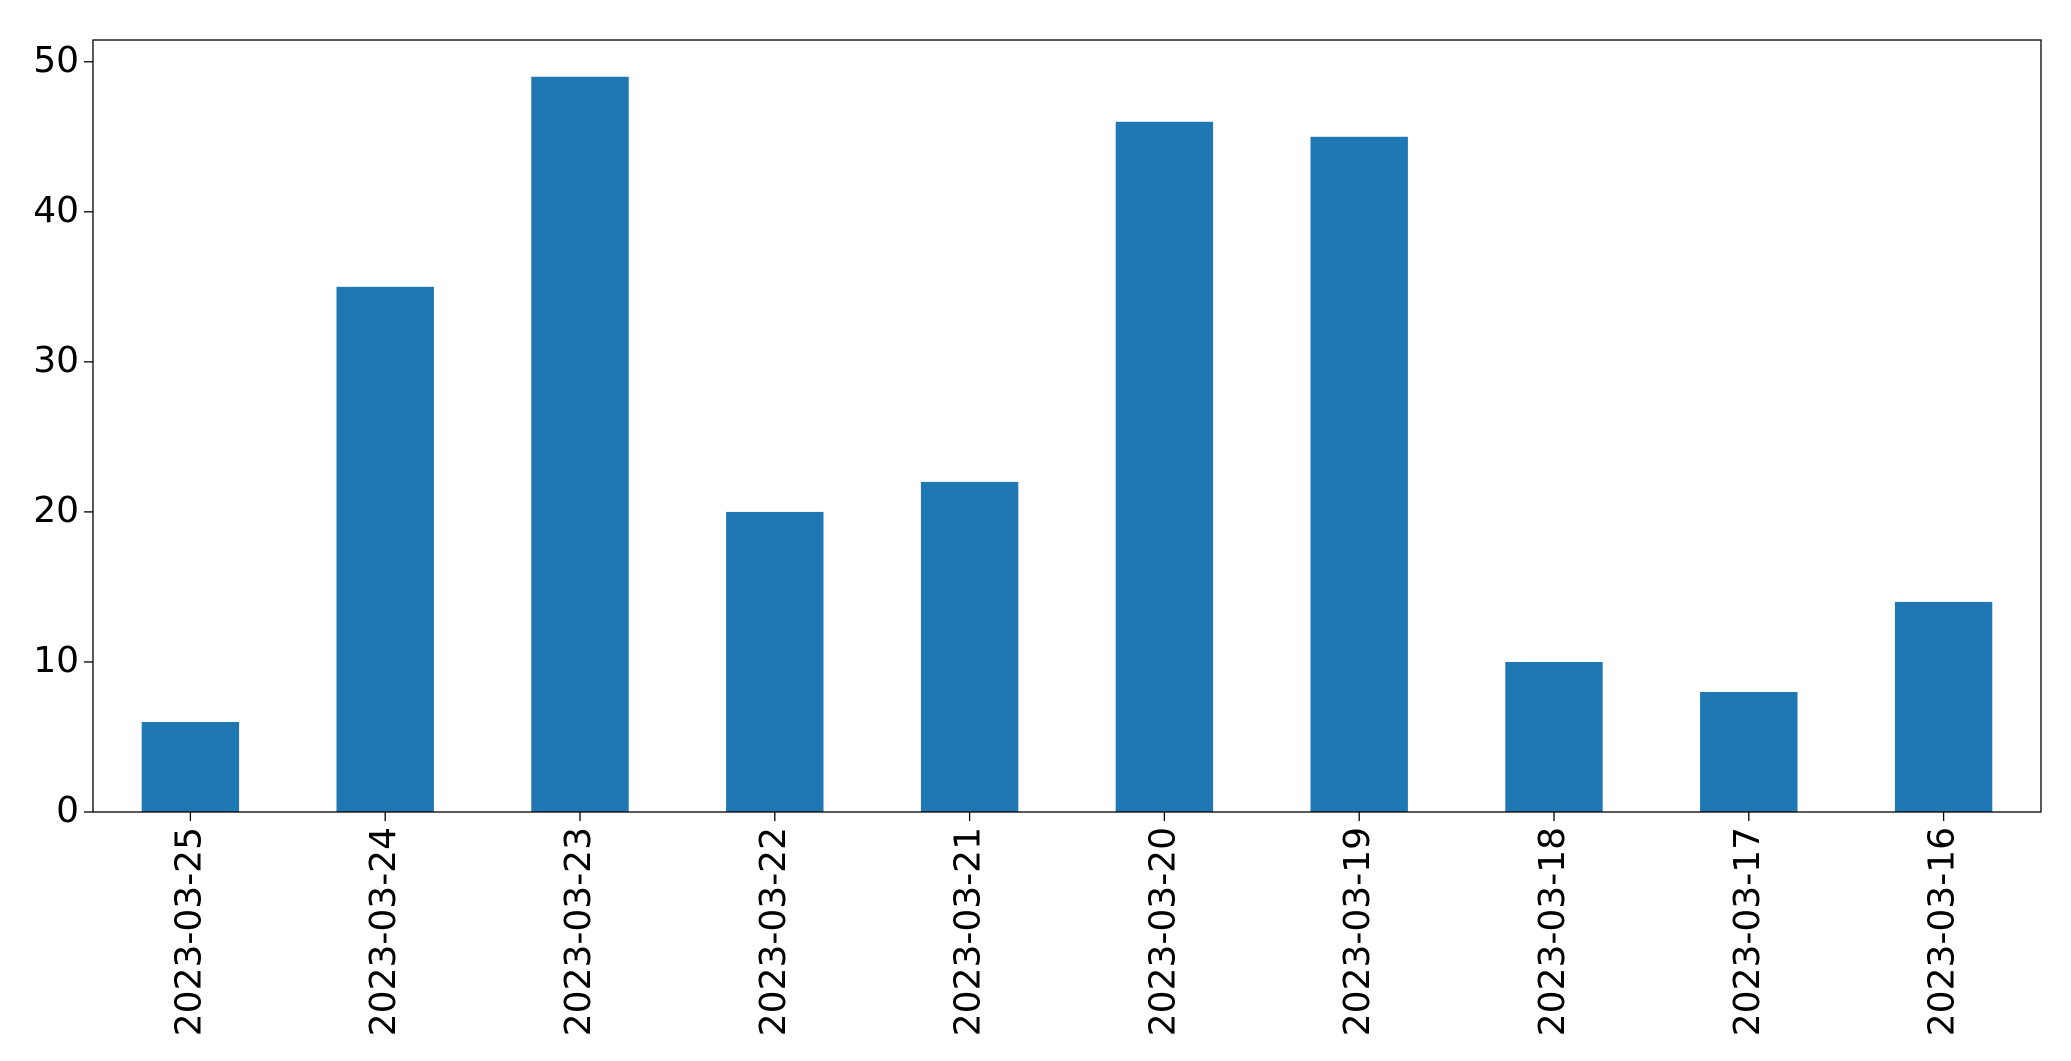 The height and width of the screenshot is (1061, 2071). I want to click on x-tick-label: 2023-03-23, so click(578, 931).